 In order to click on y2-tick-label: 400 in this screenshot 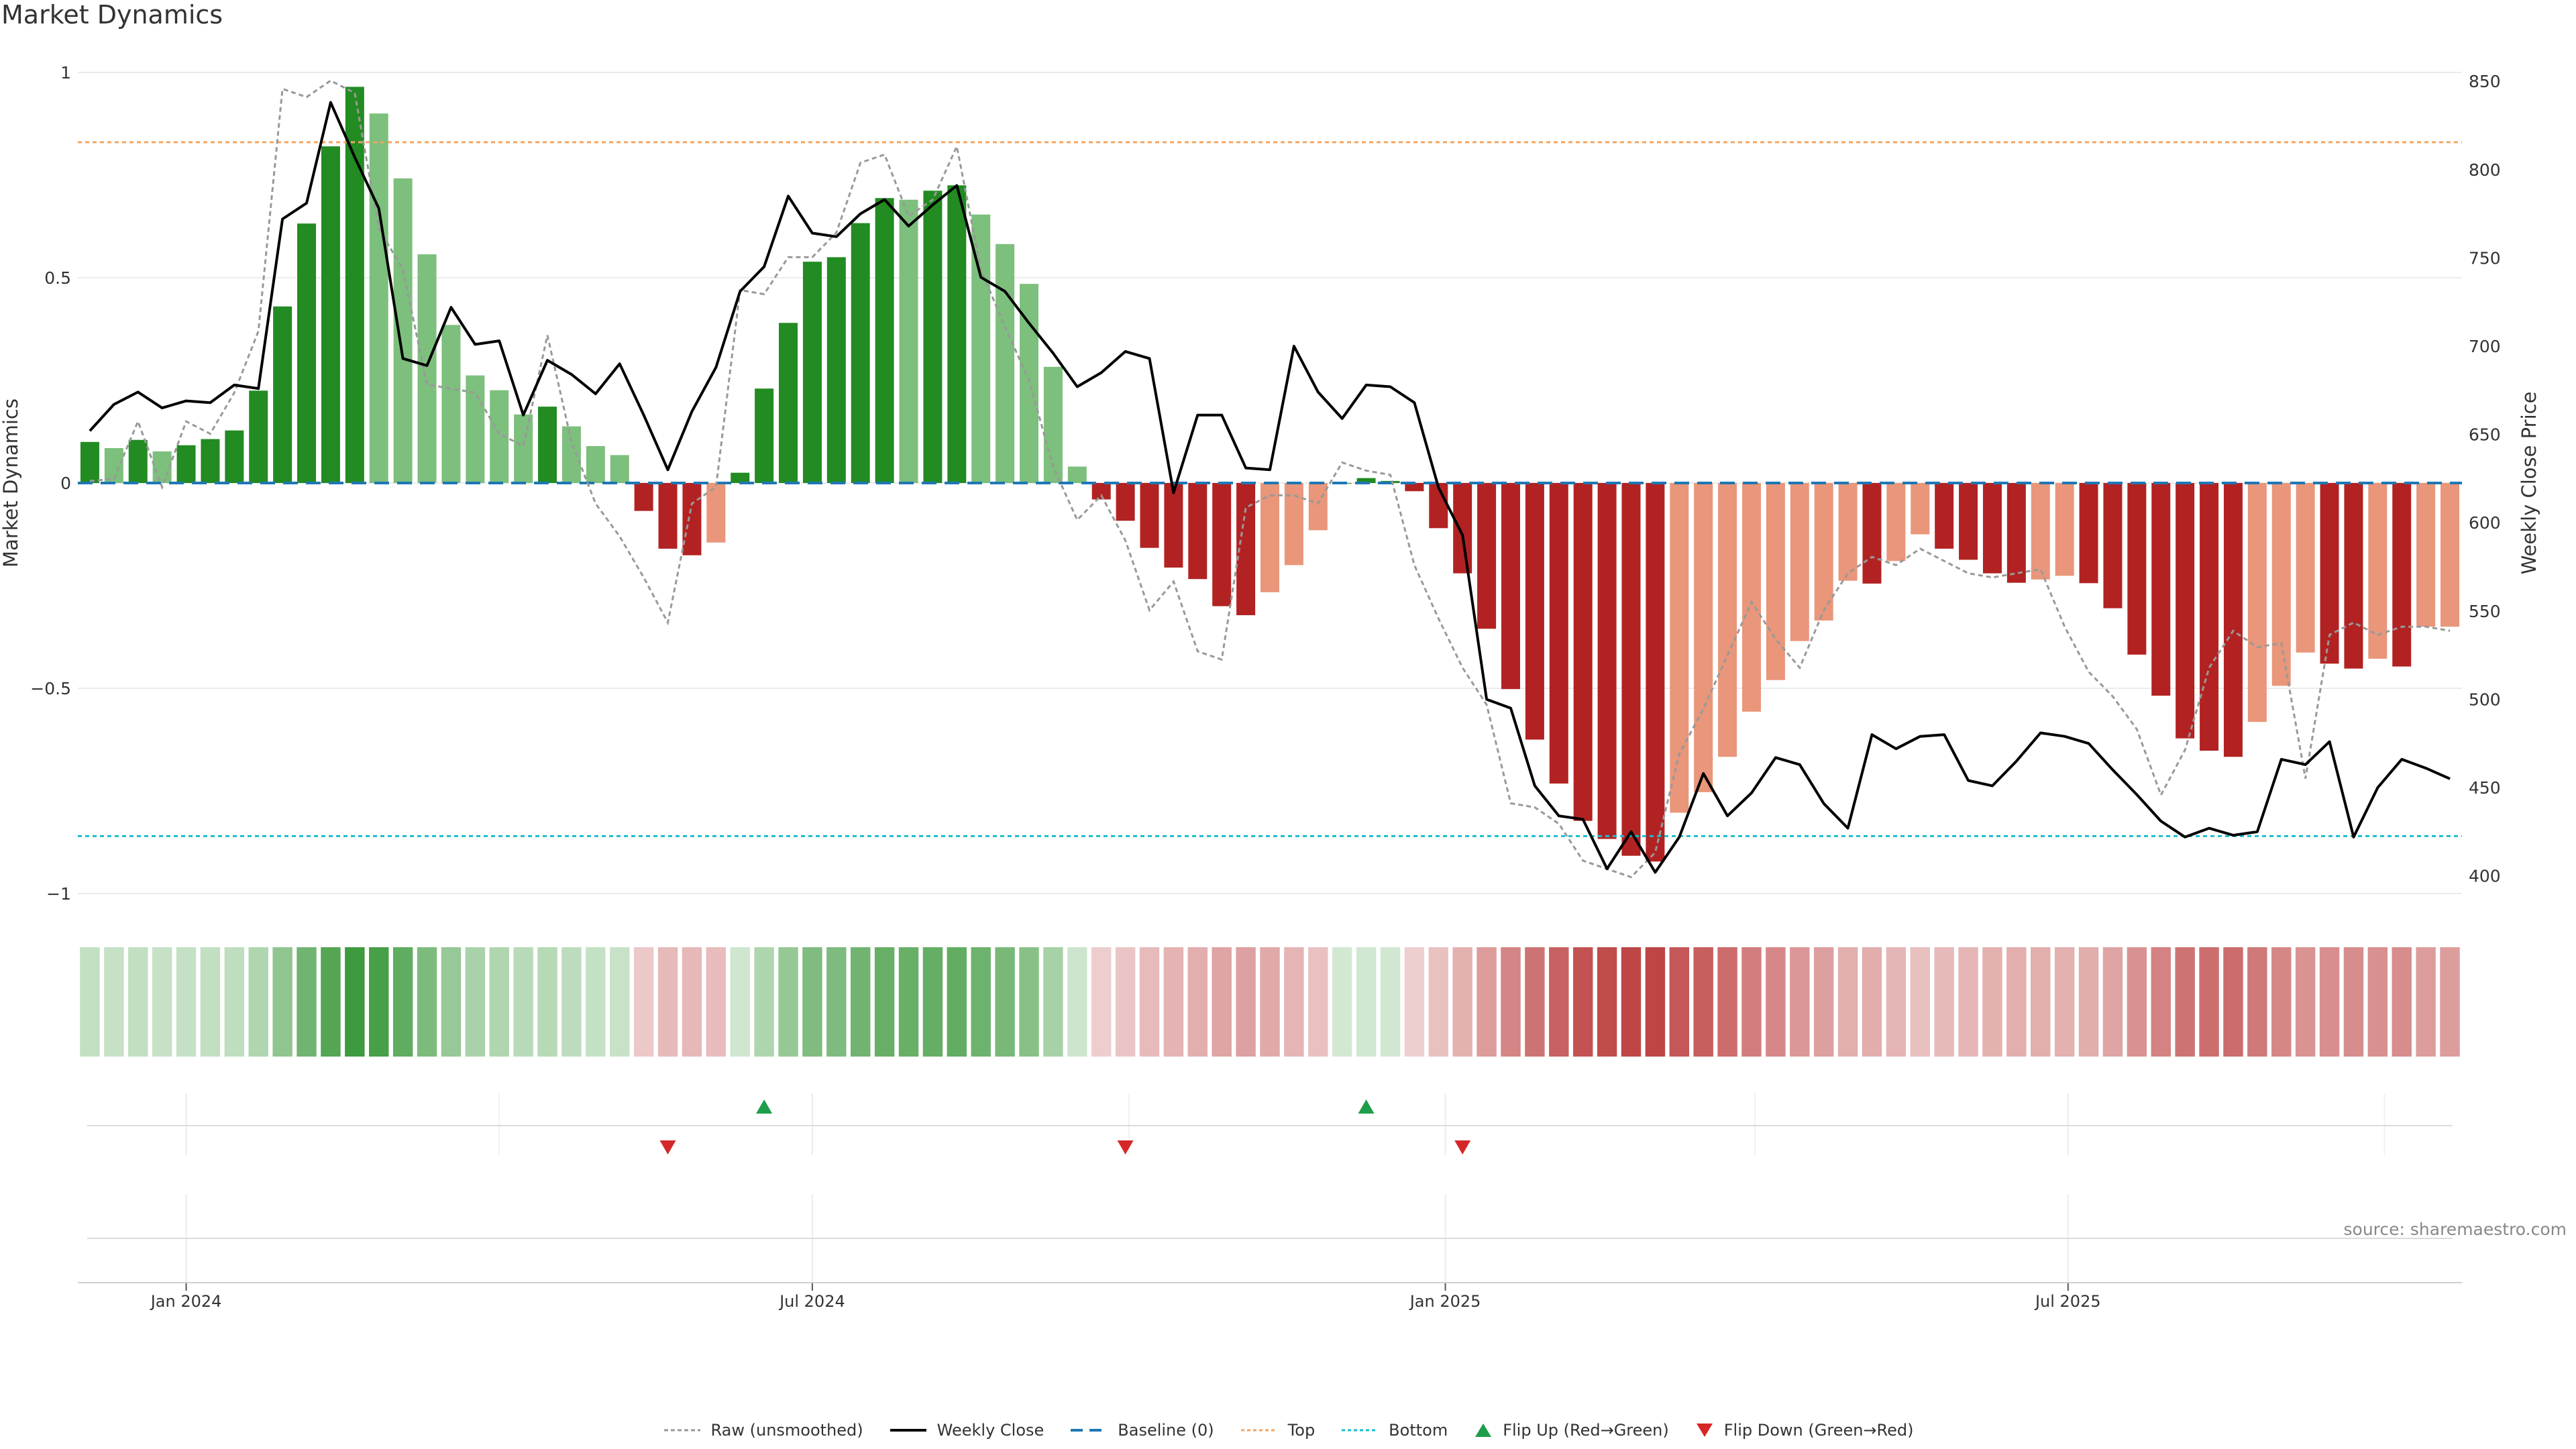, I will do `click(2485, 876)`.